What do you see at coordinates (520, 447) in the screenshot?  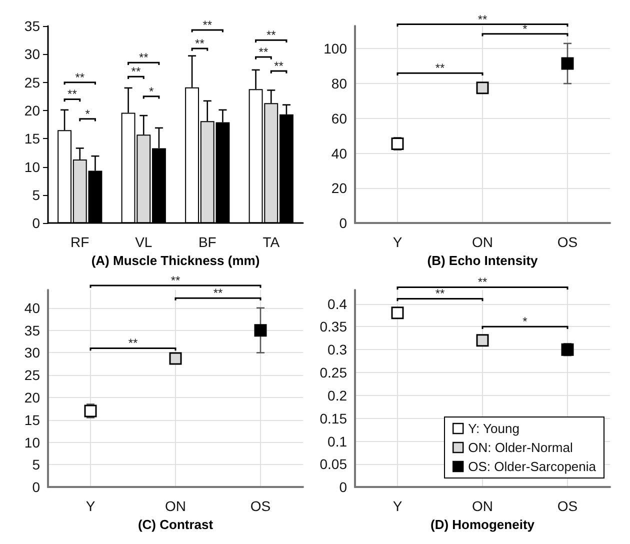 I see `legend-label: ON: Older-Normal` at bounding box center [520, 447].